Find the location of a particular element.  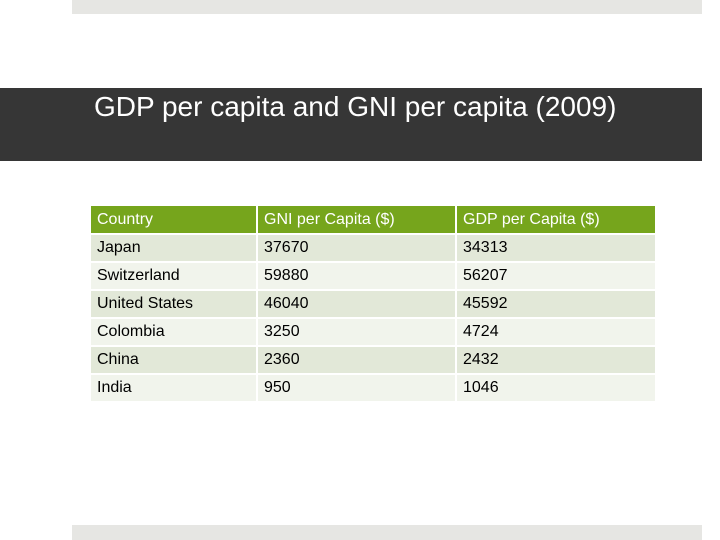

header-gdp-per-capita: GDP per Capita ($) is located at coordinates (556, 219).